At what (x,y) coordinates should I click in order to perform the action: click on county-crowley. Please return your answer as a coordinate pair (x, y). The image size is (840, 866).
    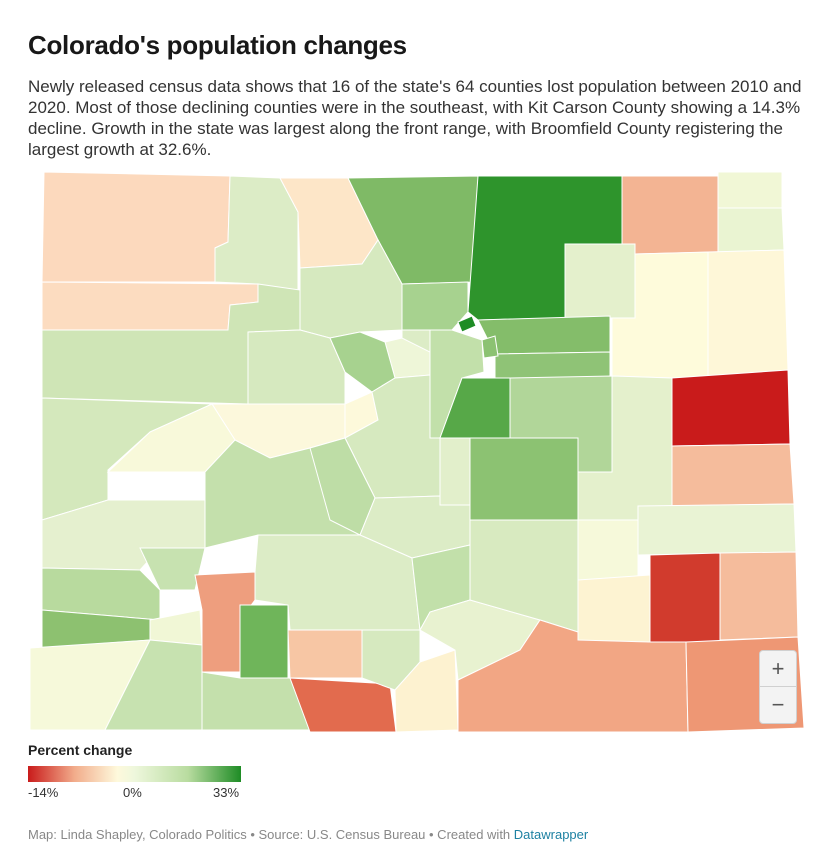
    Looking at the image, I should click on (608, 550).